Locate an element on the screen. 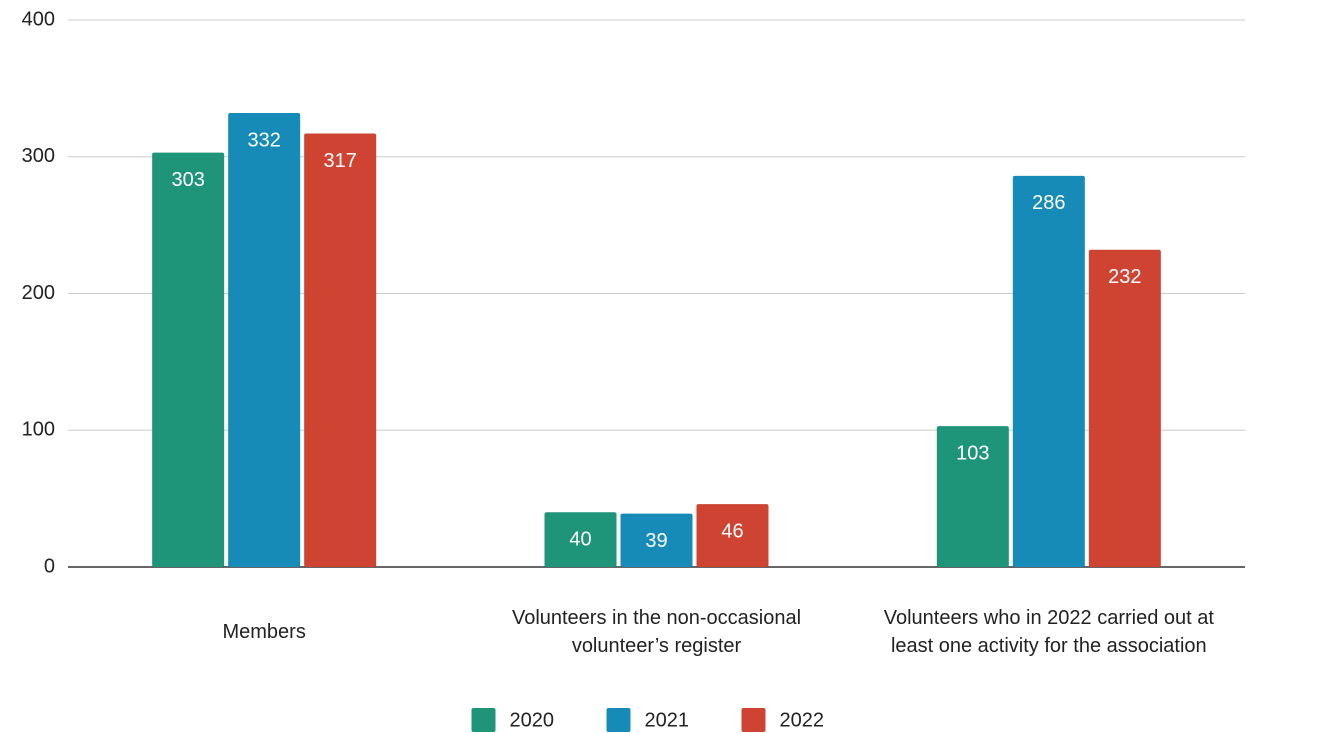 This screenshot has width=1328, height=733. value-label: 332 is located at coordinates (263, 140).